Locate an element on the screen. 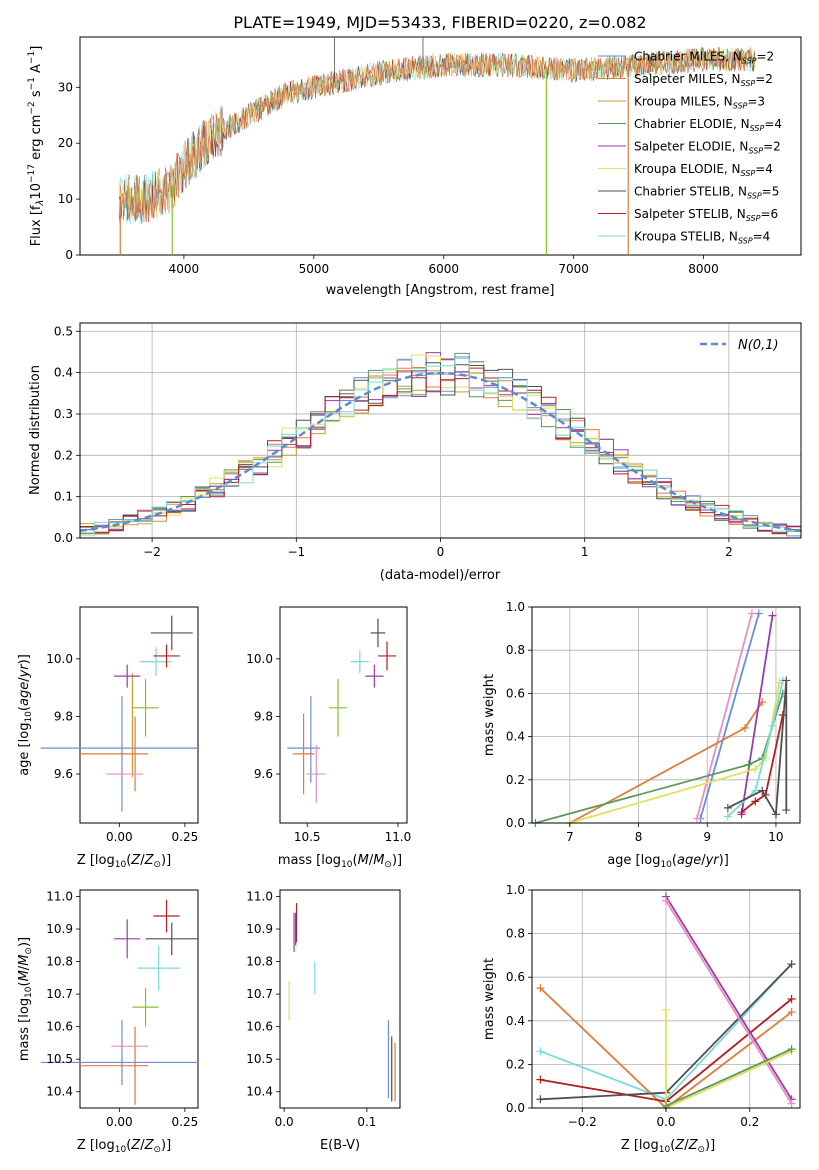 This screenshot has height=1170, width=819. x-tick-label: 1 is located at coordinates (585, 552).